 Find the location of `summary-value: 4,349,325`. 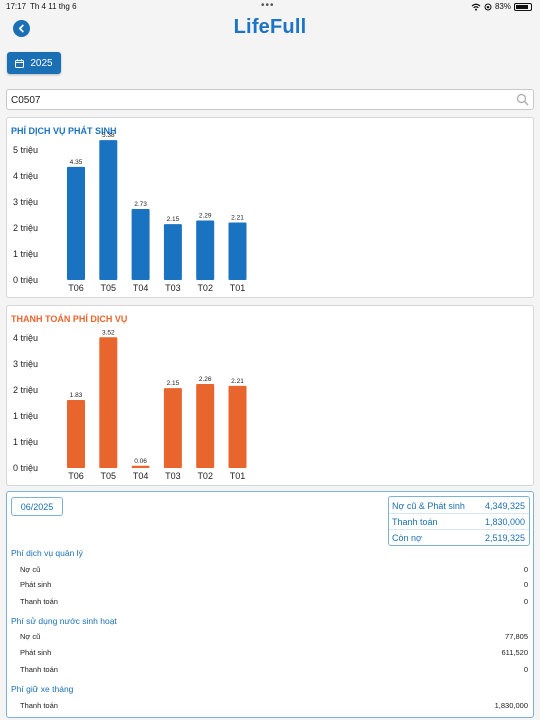

summary-value: 4,349,325 is located at coordinates (504, 505).